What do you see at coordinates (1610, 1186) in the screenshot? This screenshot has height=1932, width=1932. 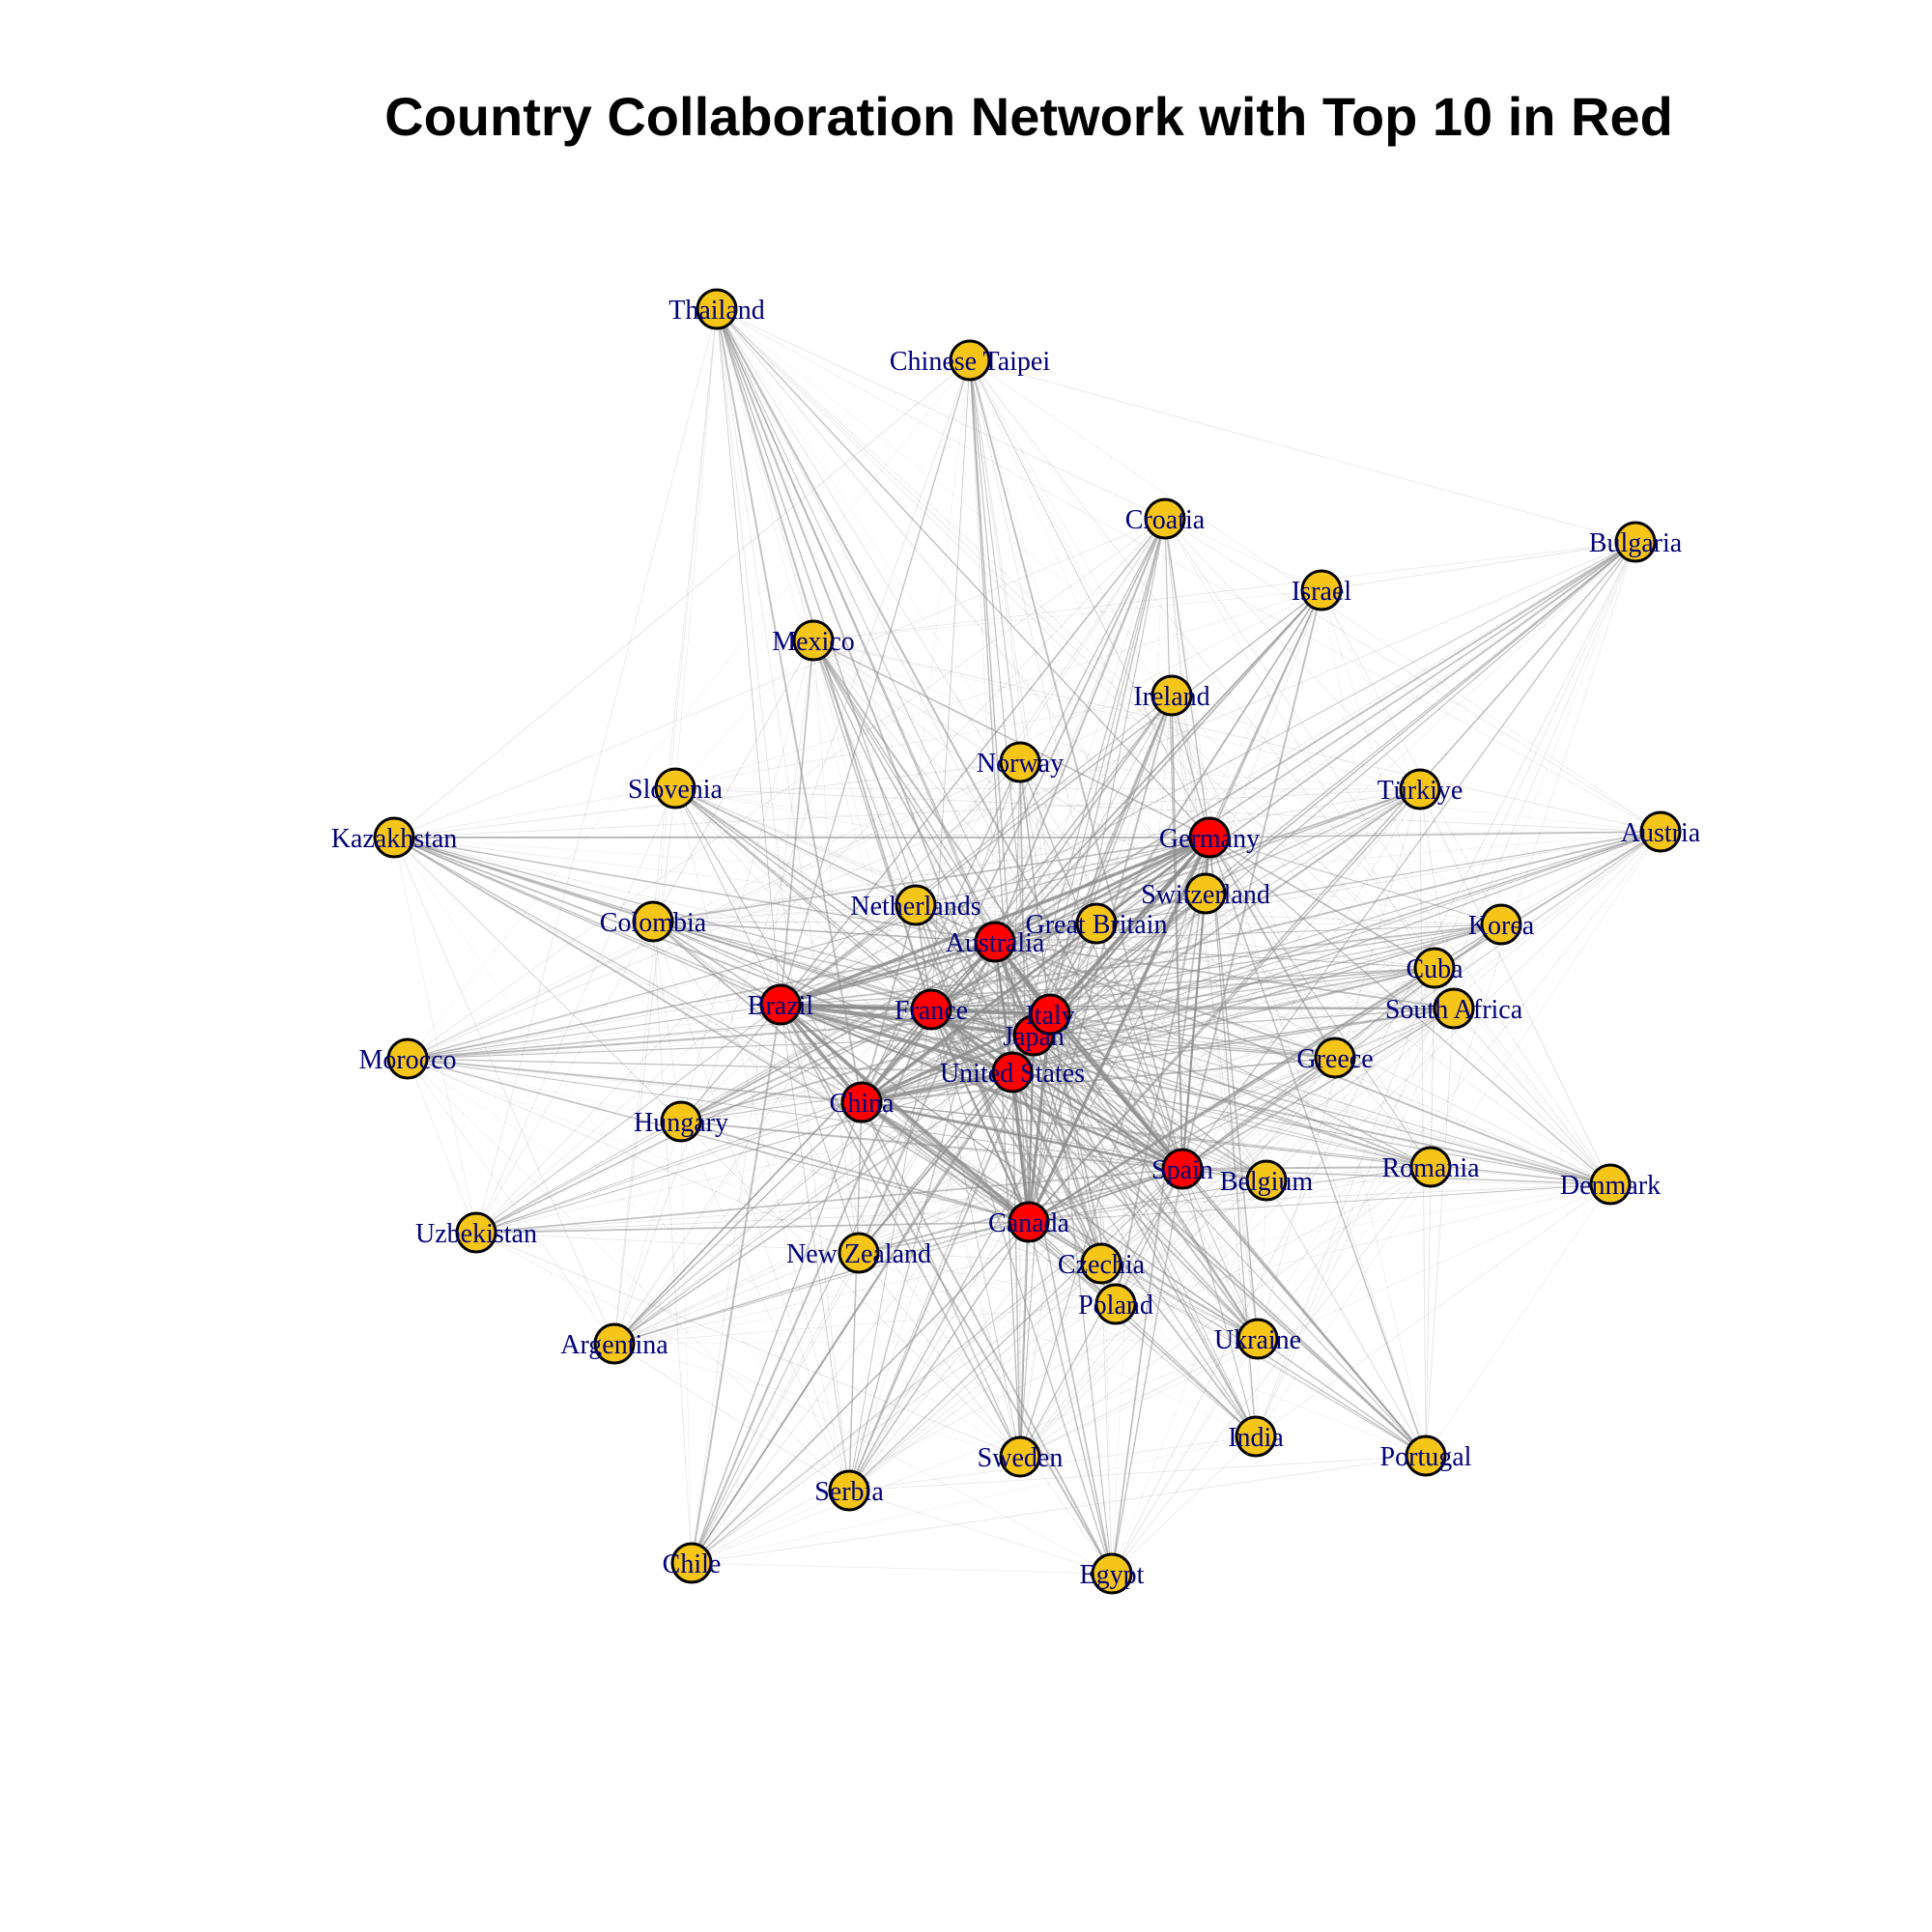 I see `node-label-denmark: Denmark` at bounding box center [1610, 1186].